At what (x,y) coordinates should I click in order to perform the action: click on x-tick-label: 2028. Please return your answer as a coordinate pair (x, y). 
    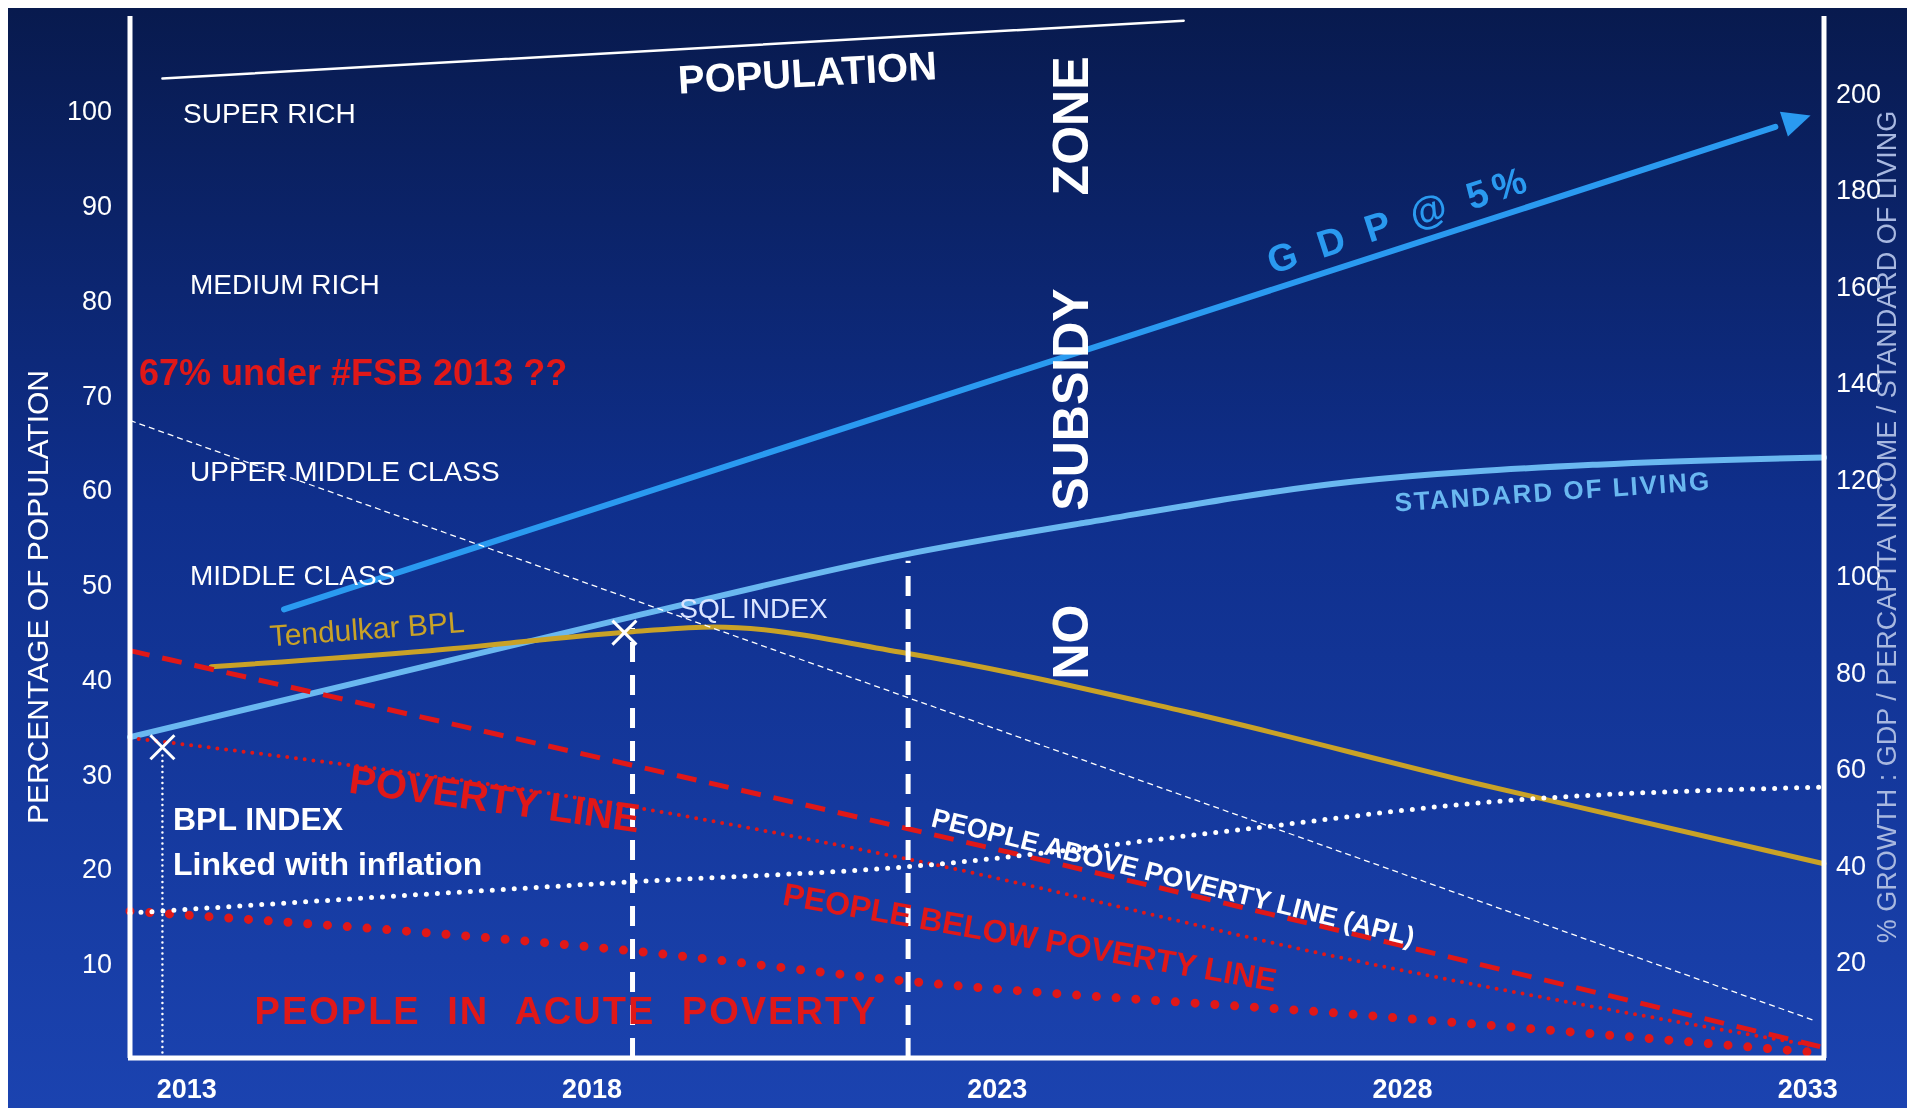
    Looking at the image, I should click on (1402, 1089).